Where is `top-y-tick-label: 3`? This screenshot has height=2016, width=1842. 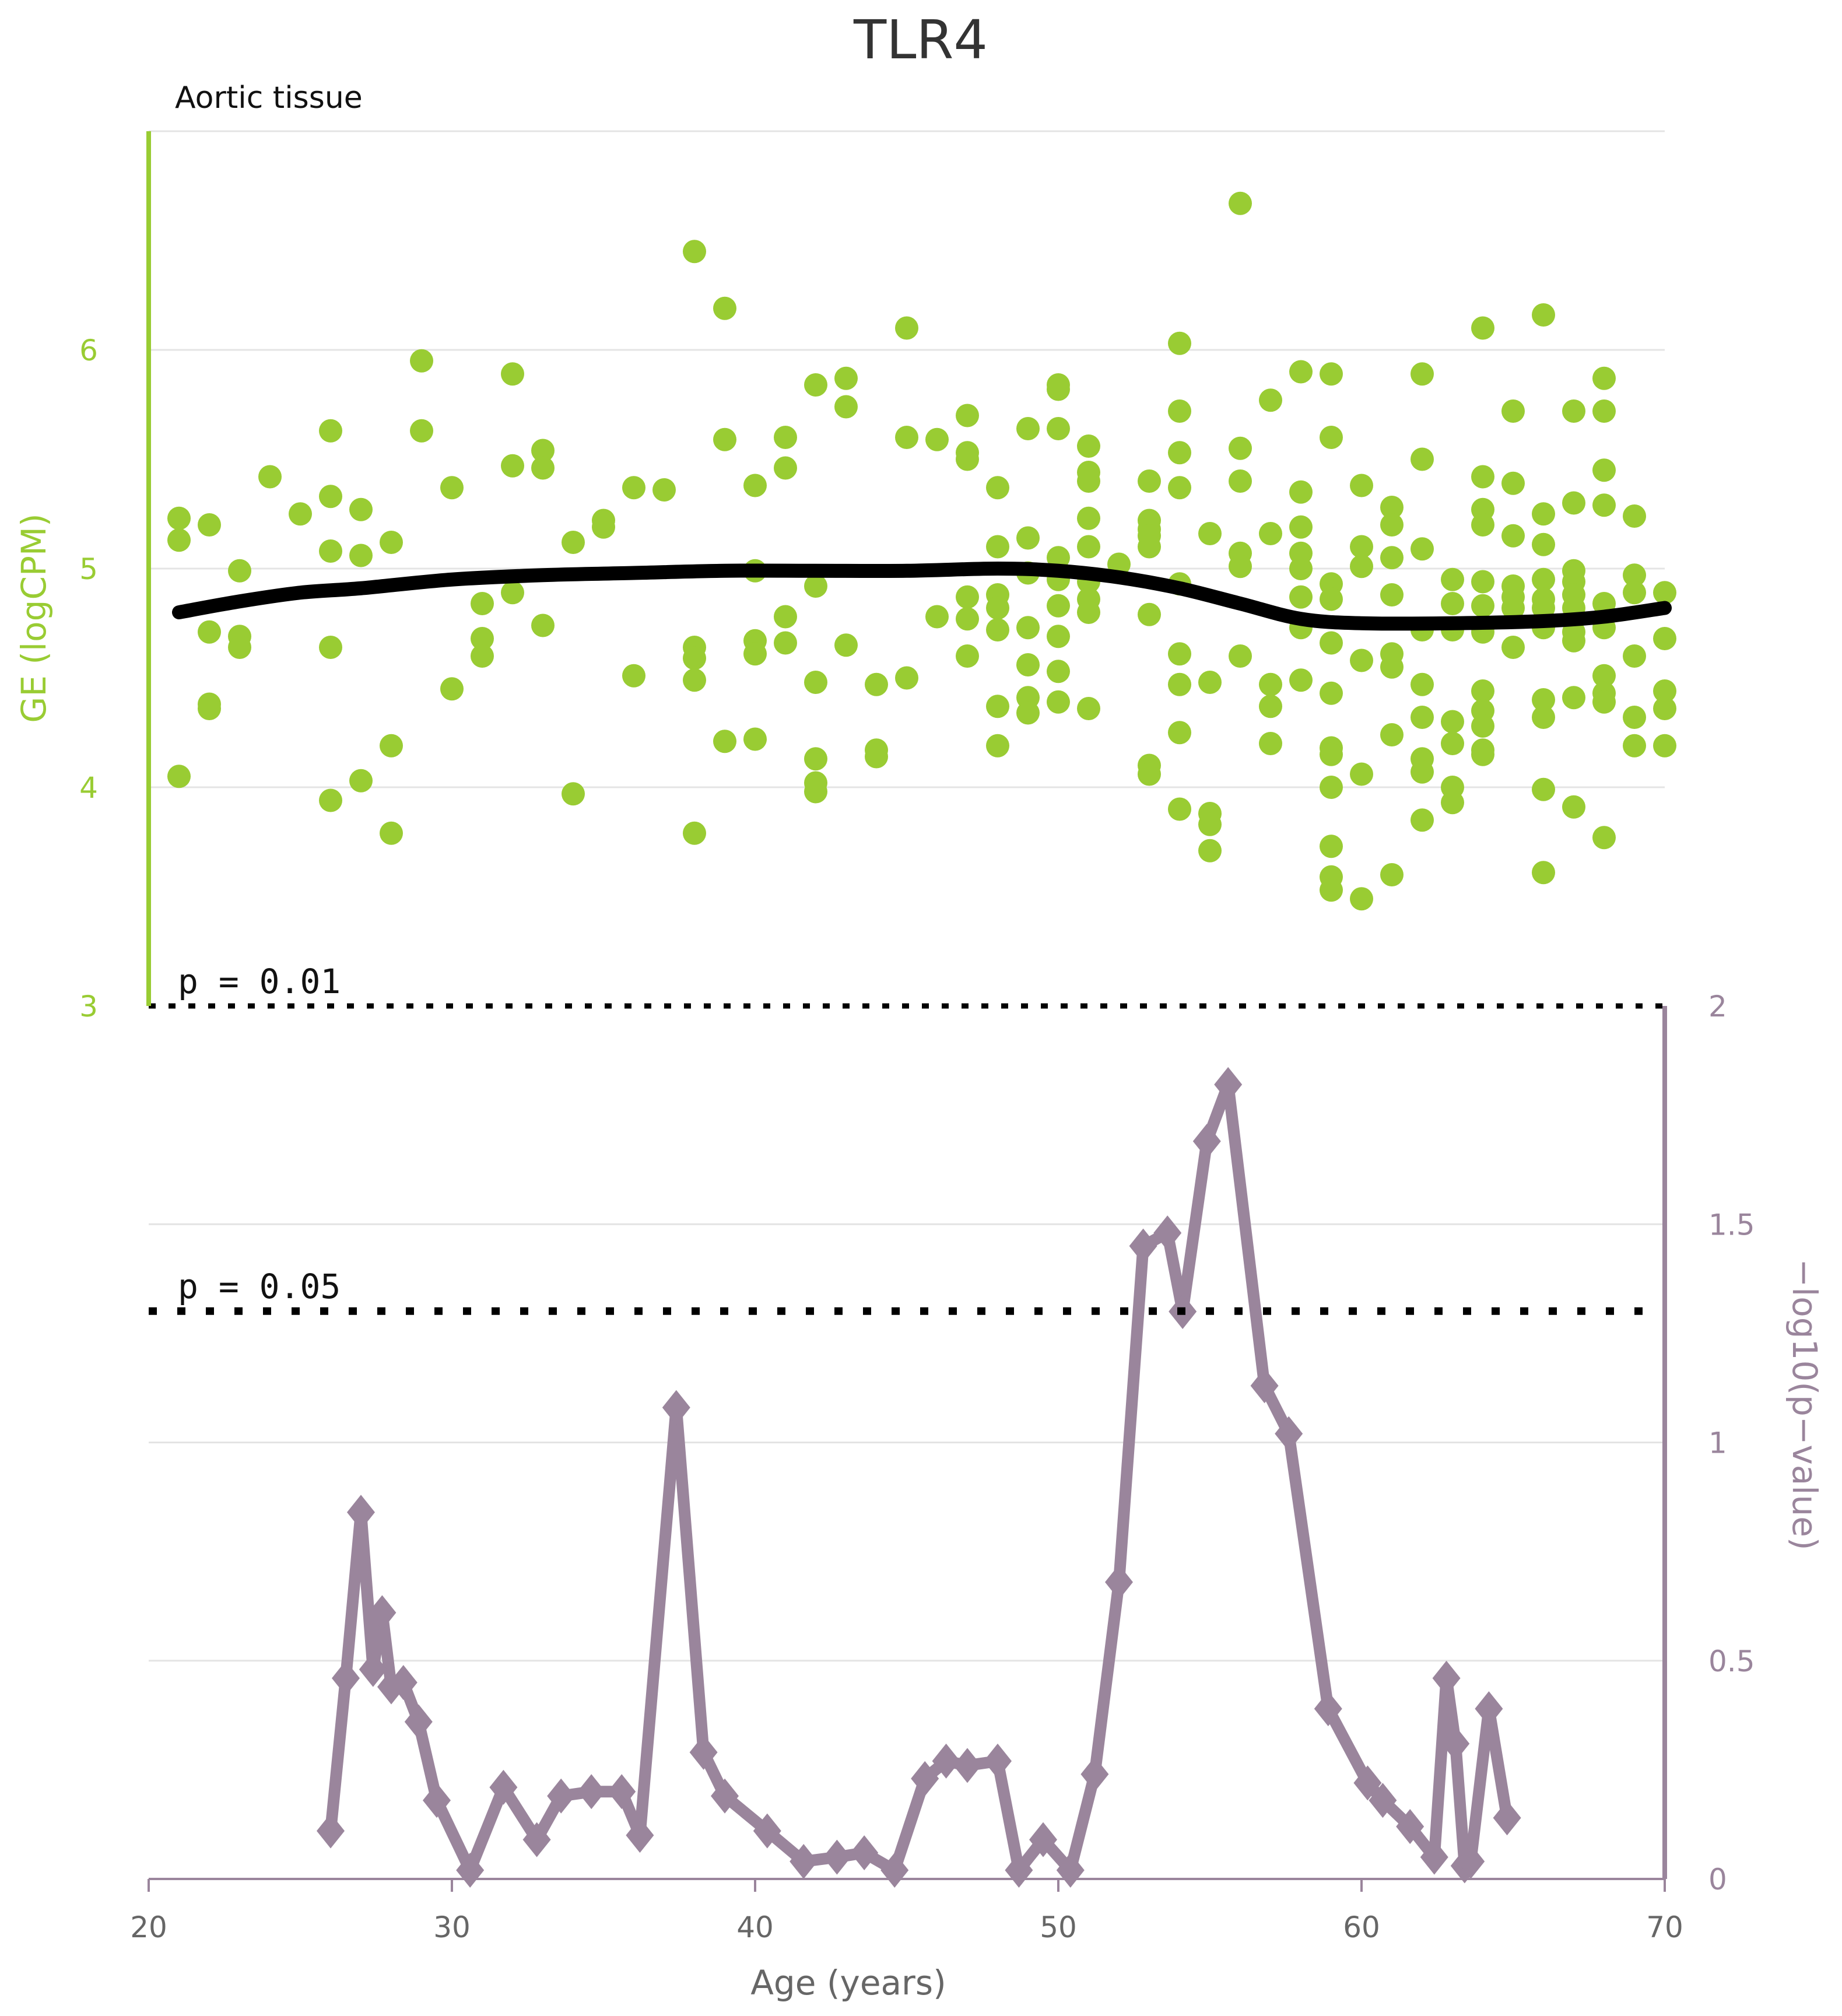 top-y-tick-label: 3 is located at coordinates (88, 1006).